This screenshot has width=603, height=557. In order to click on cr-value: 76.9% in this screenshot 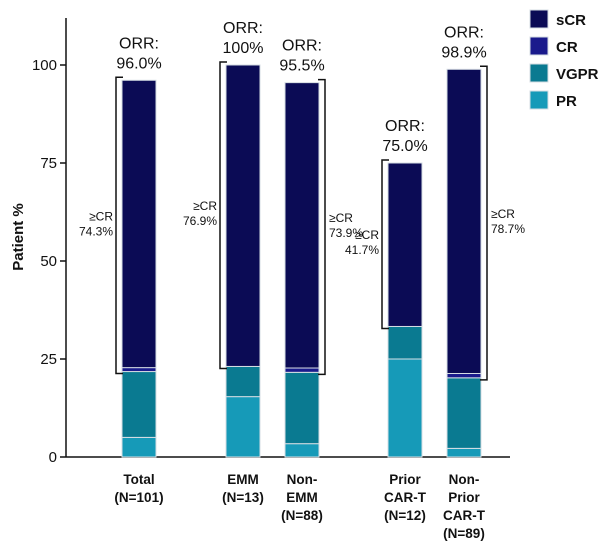, I will do `click(200, 221)`.